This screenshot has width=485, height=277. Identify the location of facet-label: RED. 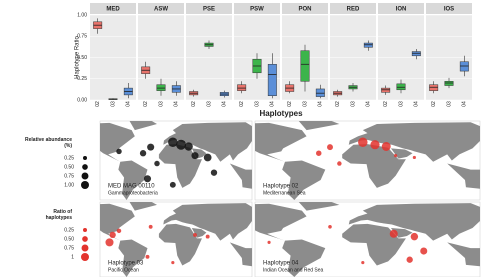
(353, 10).